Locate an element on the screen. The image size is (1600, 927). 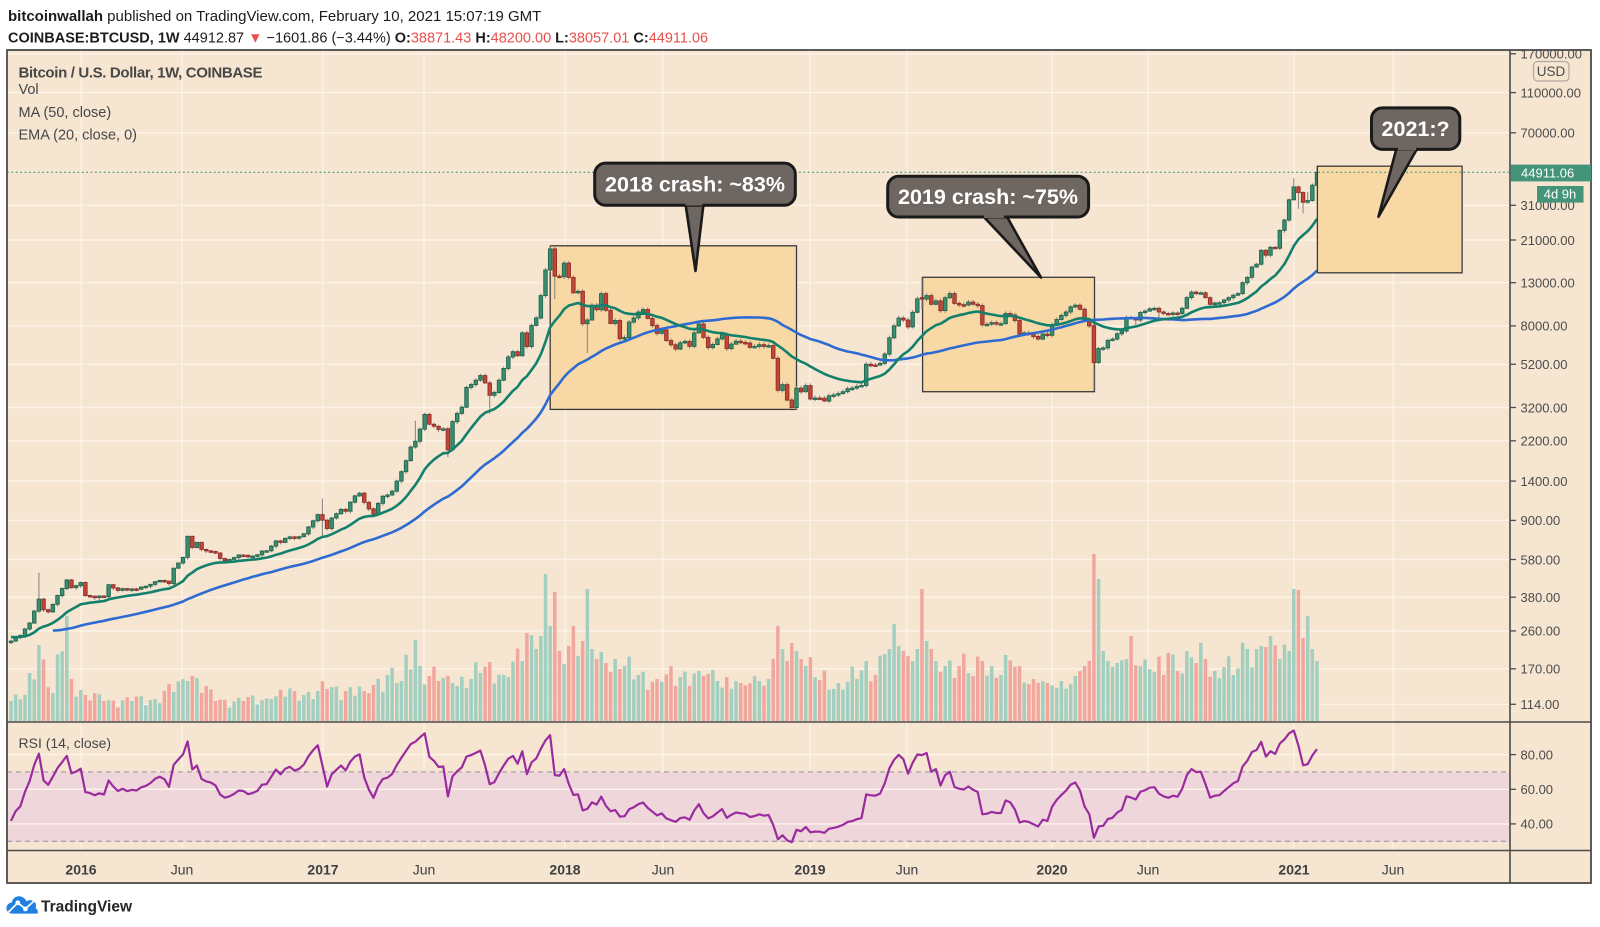
svg-text: USD is located at coordinates (1551, 71).